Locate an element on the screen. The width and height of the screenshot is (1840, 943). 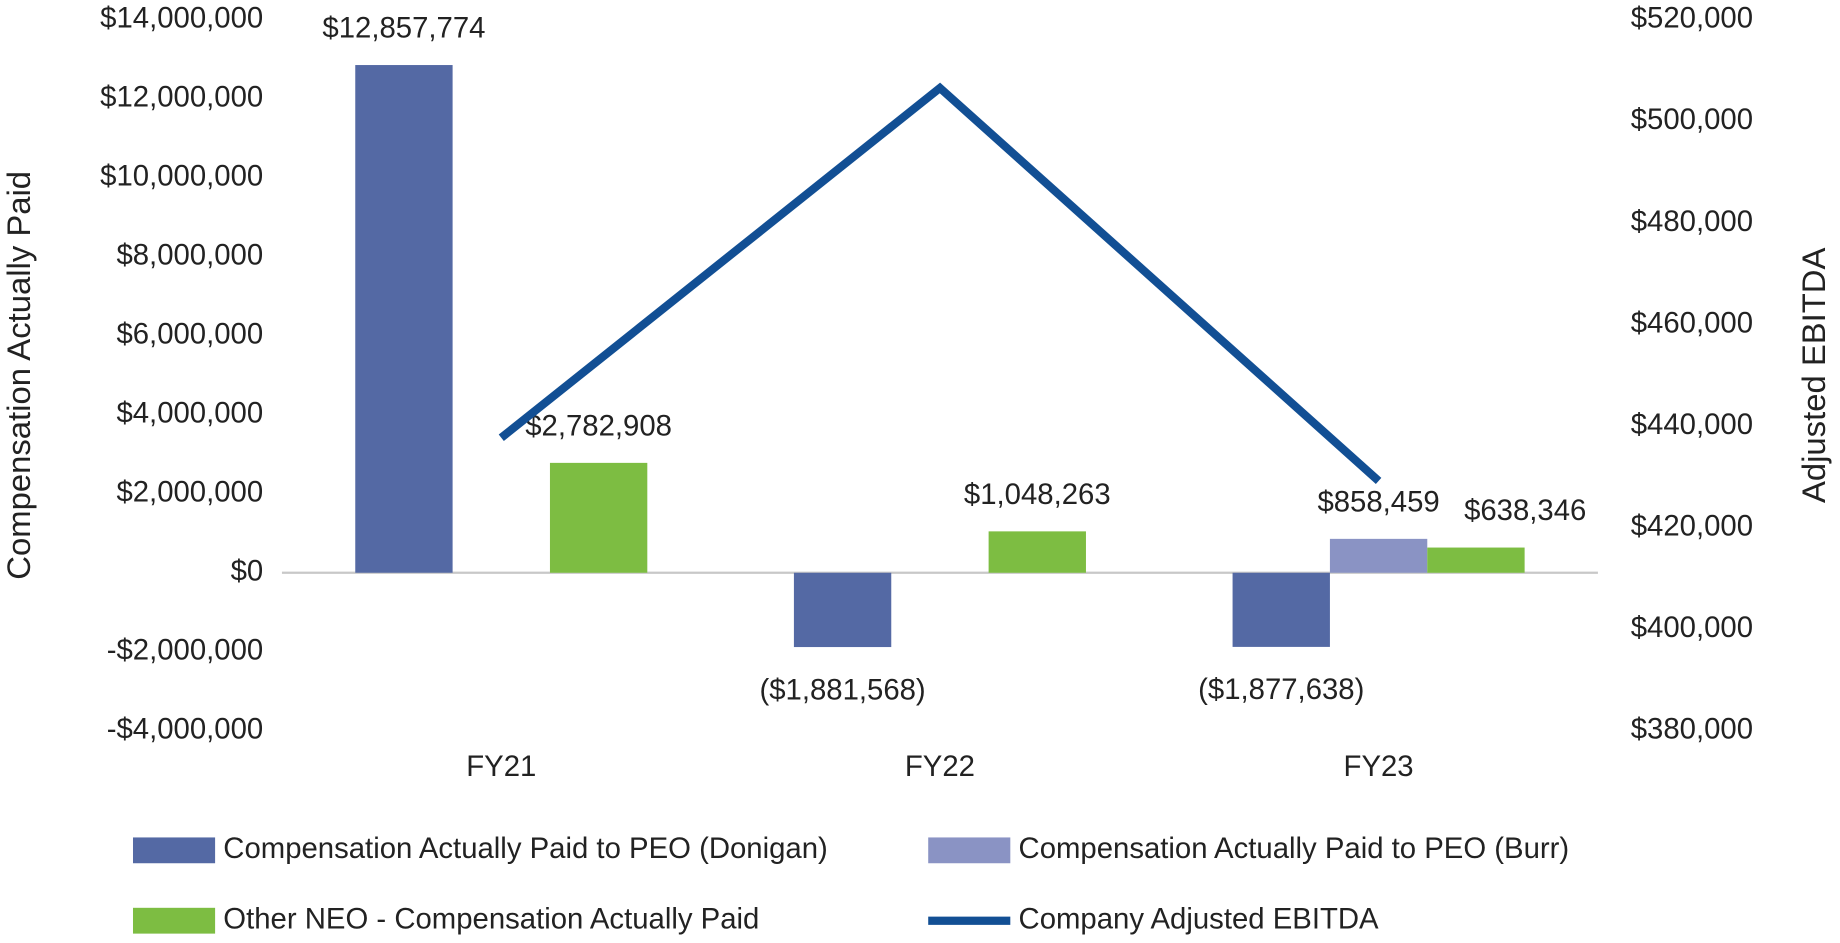
data-label: ($1,881,568) is located at coordinates (842, 689).